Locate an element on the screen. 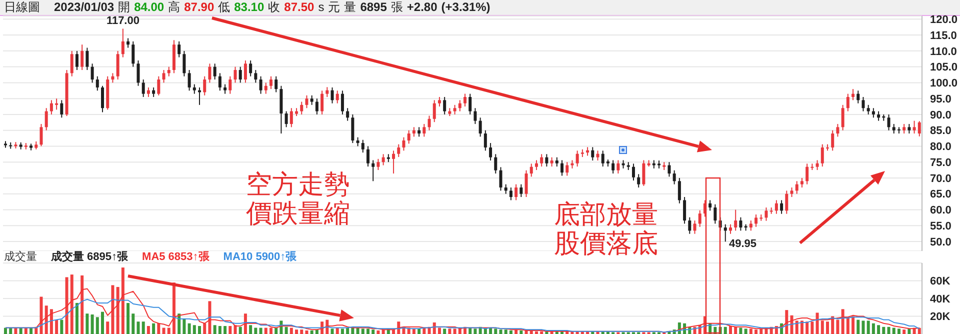  annotation: 117.00 is located at coordinates (122, 20).